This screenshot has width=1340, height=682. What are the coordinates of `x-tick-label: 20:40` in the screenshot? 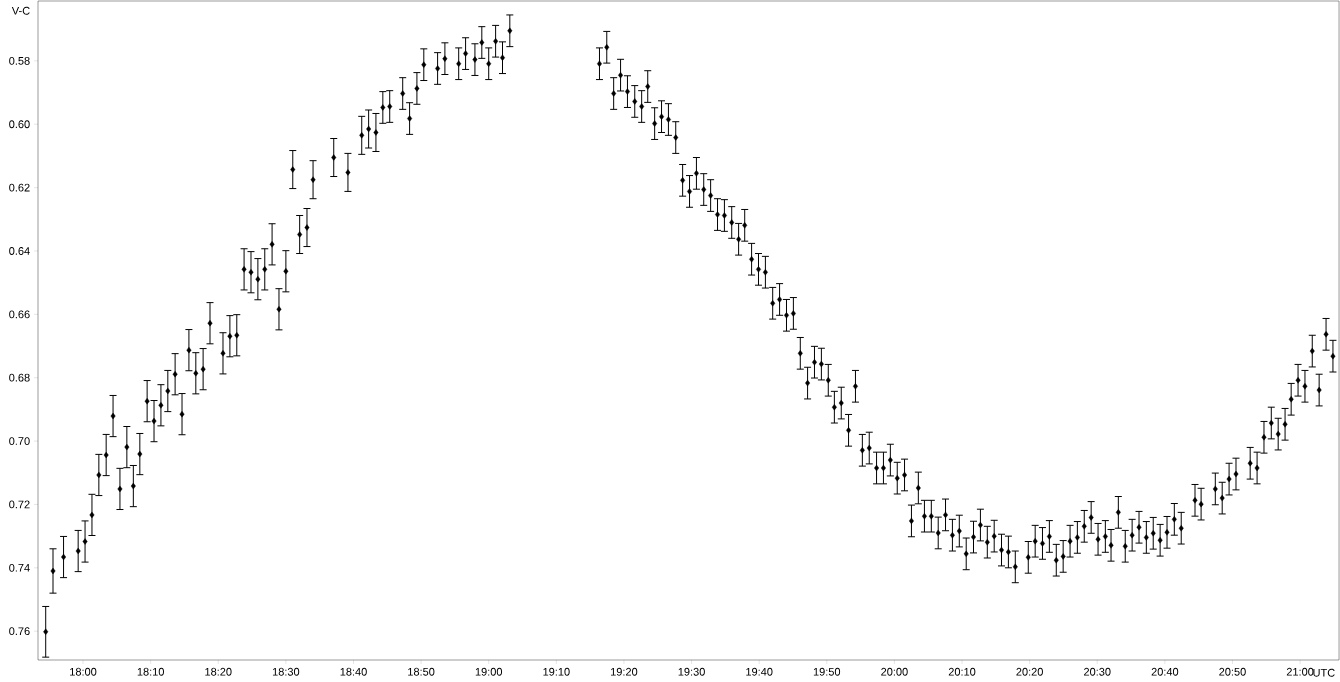 It's located at (1165, 671).